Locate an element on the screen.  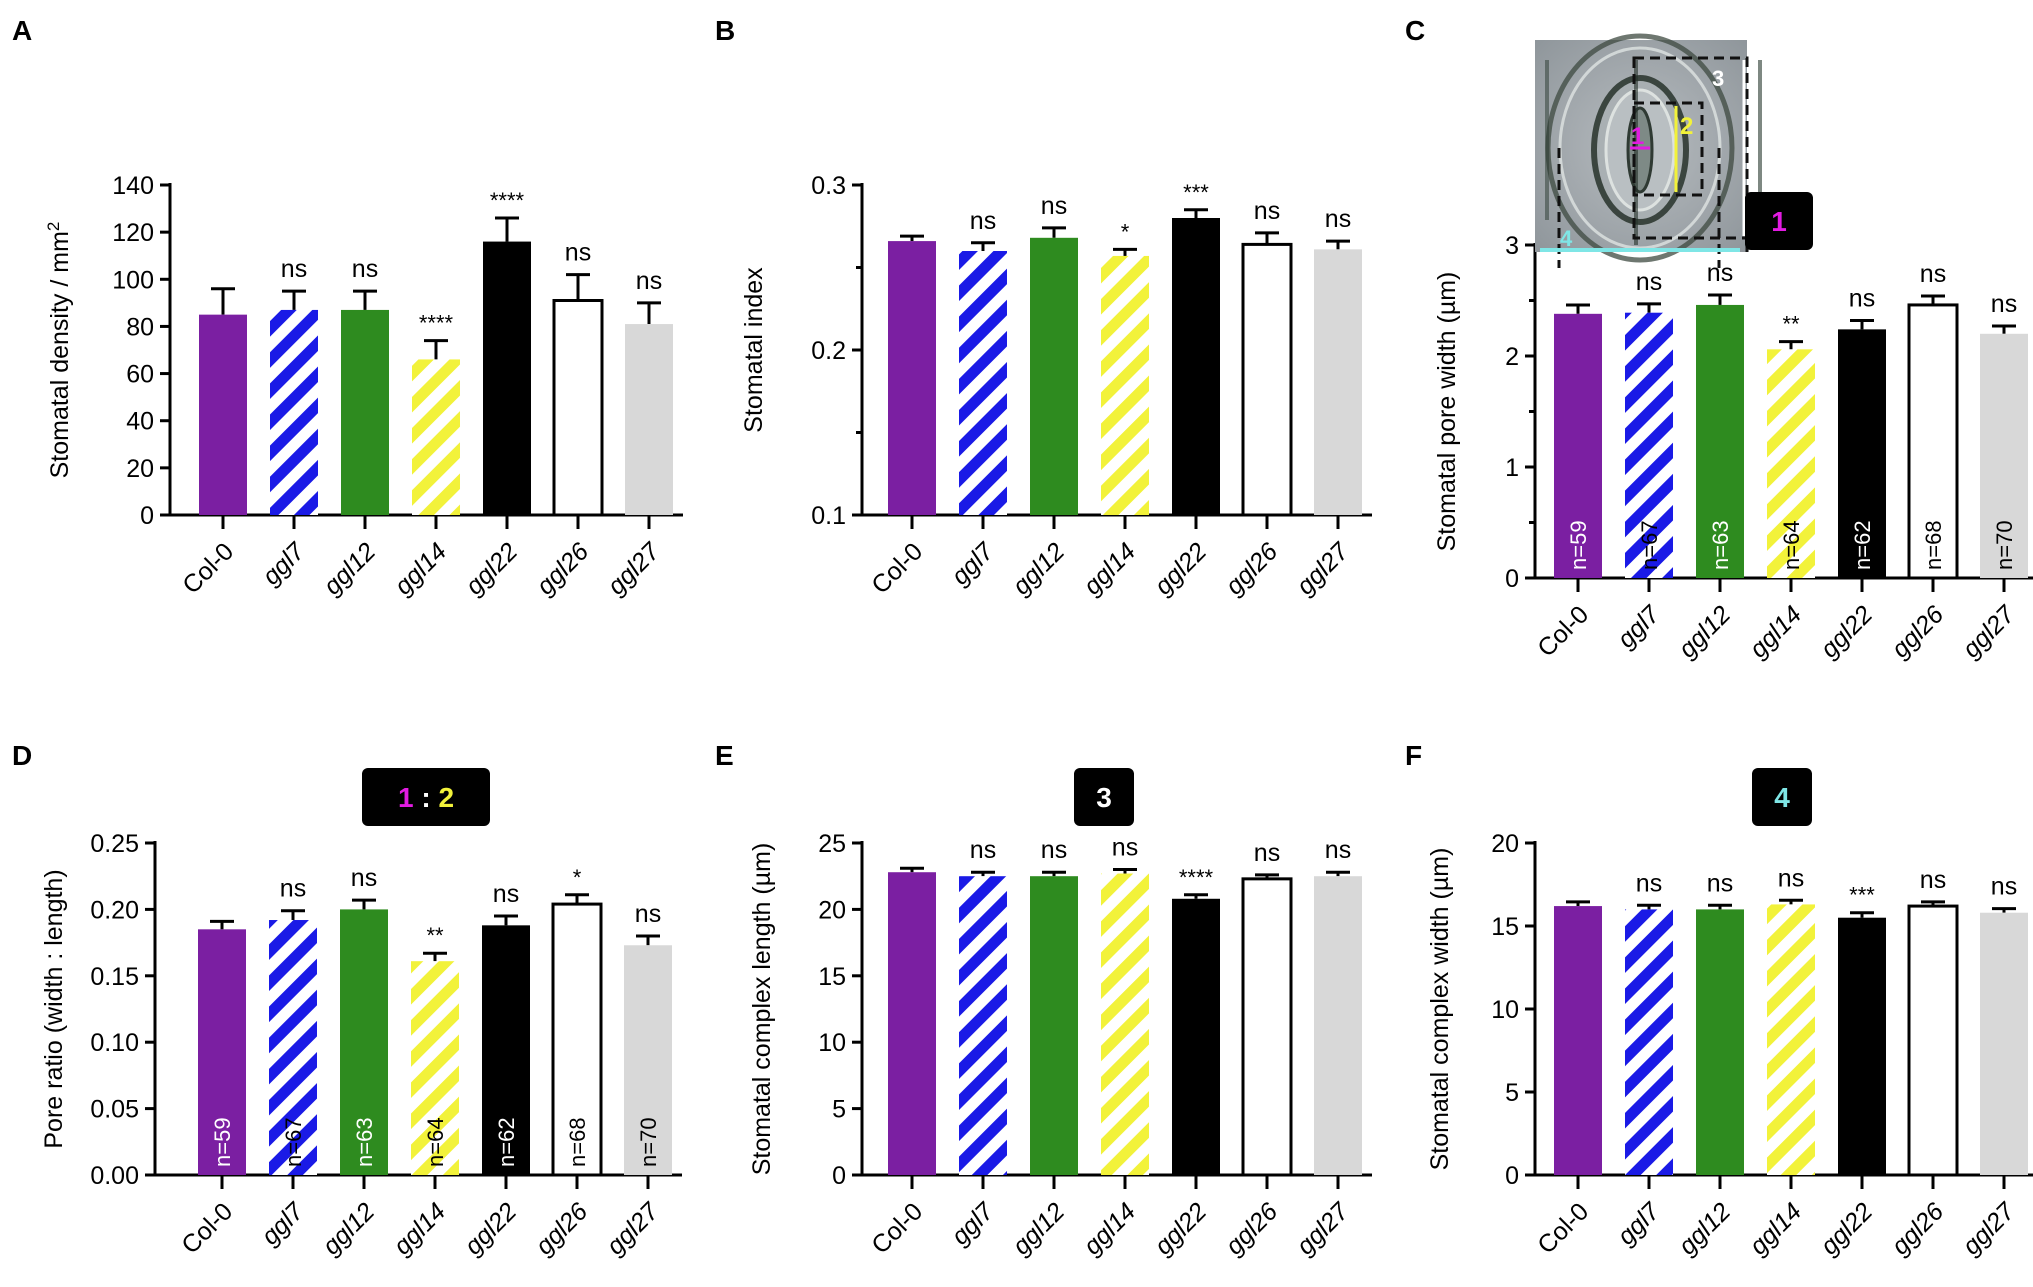
panel-letter-b: B is located at coordinates (725, 30).